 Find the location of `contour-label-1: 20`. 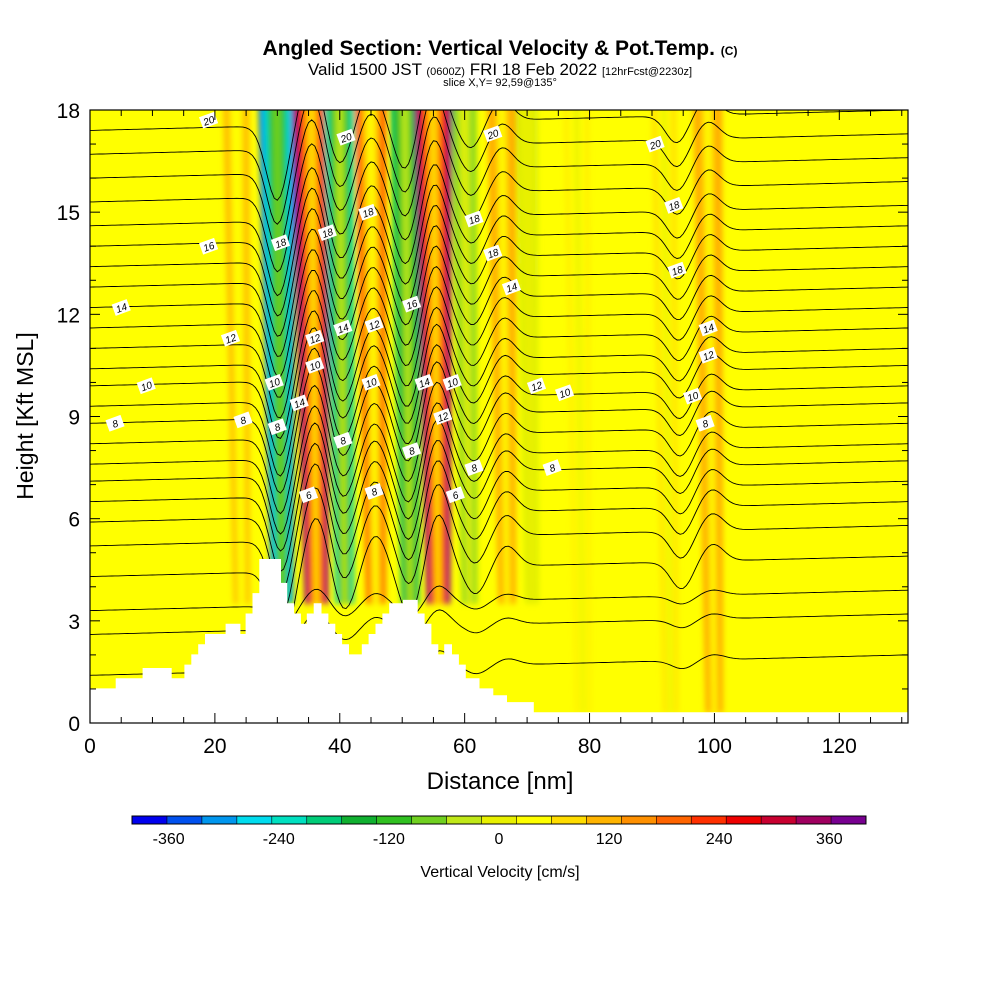

contour-label-1: 20 is located at coordinates (346, 137).